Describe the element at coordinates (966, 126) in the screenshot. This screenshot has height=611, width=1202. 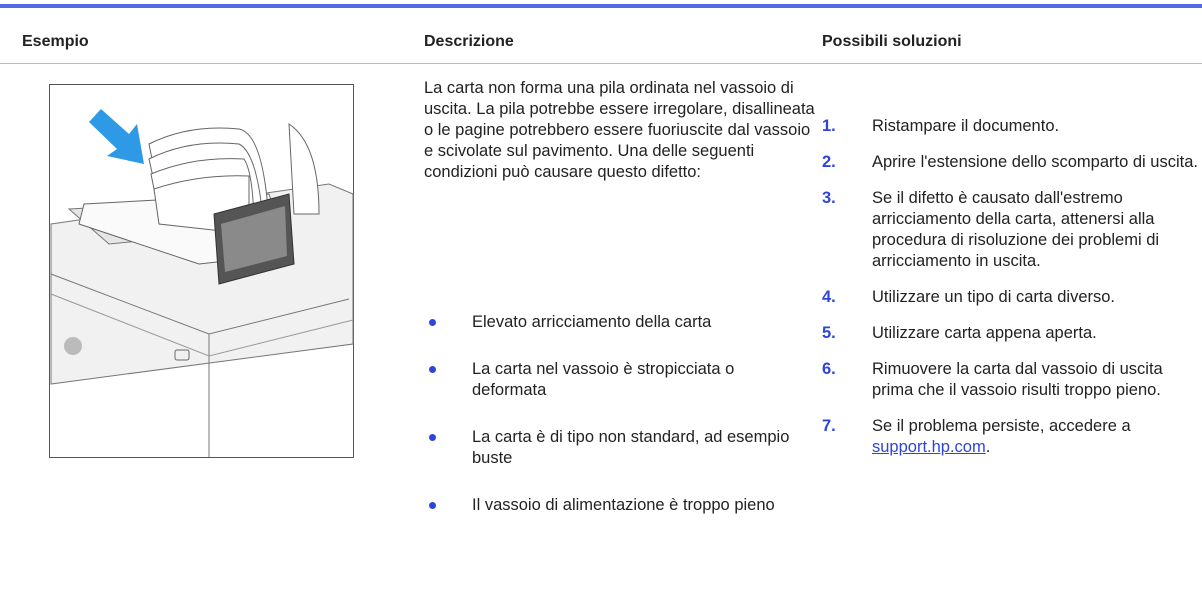
I see `solution-text: Ristampare il documento.` at that location.